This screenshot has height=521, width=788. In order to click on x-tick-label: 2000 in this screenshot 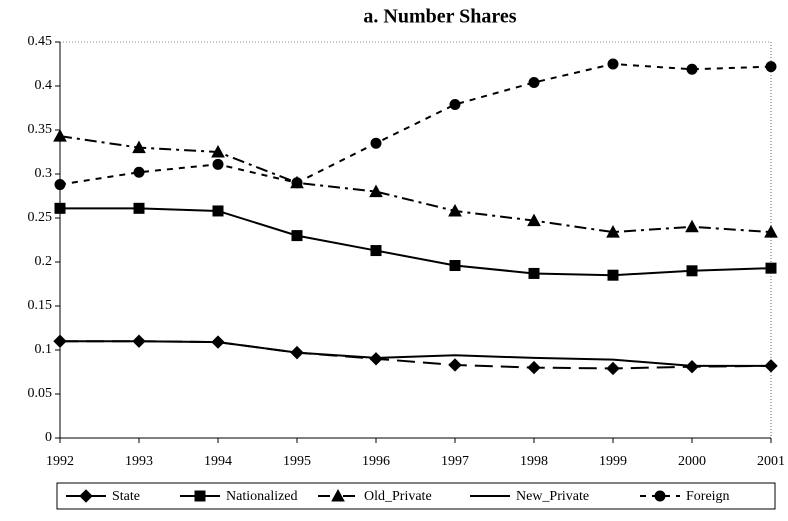, I will do `click(692, 461)`.